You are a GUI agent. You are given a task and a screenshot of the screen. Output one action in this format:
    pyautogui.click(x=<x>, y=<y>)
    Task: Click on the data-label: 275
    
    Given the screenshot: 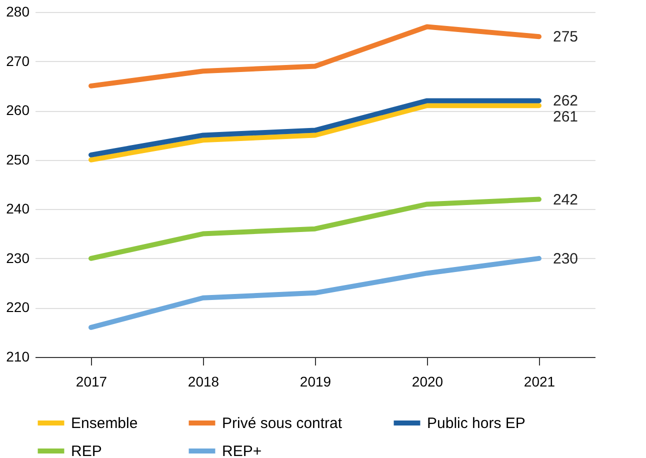 What is the action you would take?
    pyautogui.click(x=565, y=37)
    